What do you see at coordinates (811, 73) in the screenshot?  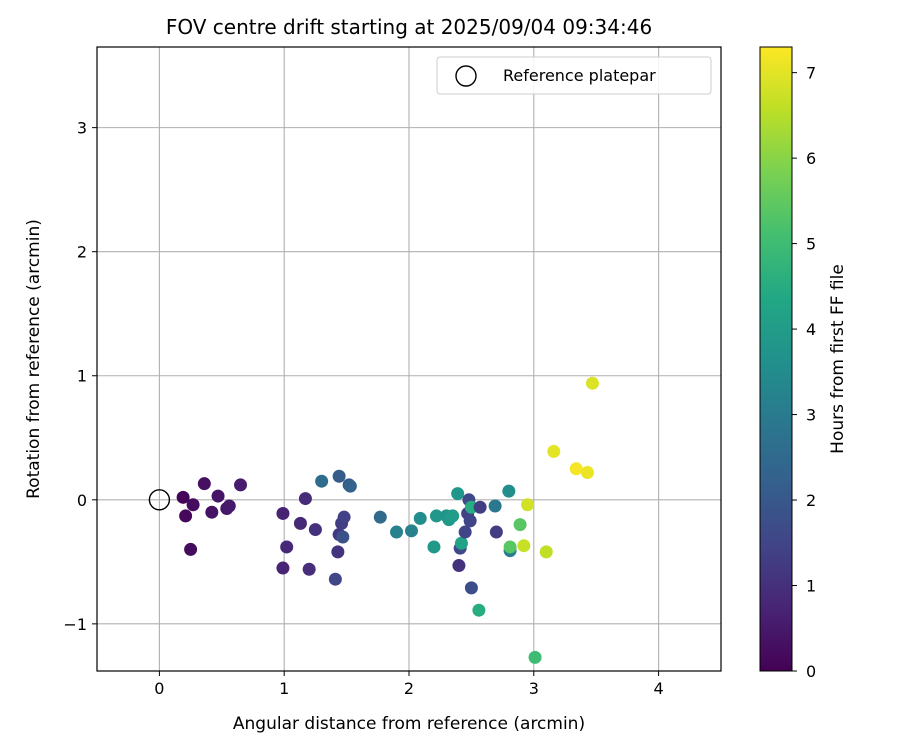 I see `colorbar-tick-label: 7` at bounding box center [811, 73].